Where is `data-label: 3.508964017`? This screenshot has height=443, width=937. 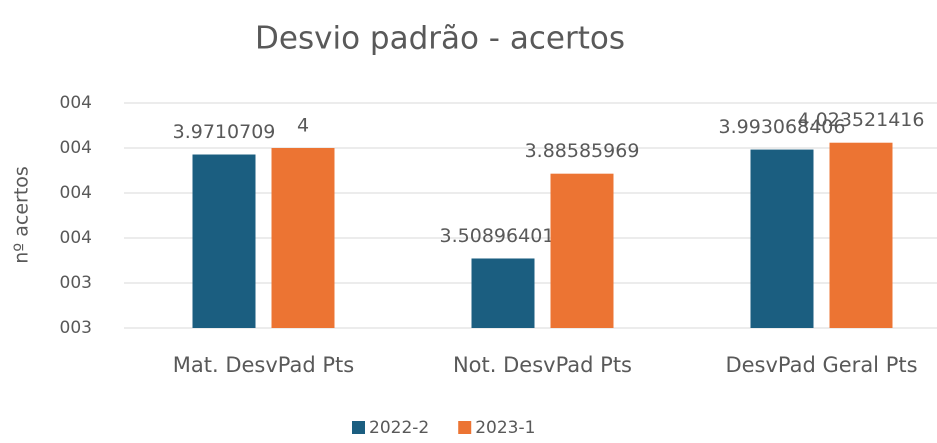
data-label: 3.508964017 is located at coordinates (503, 236).